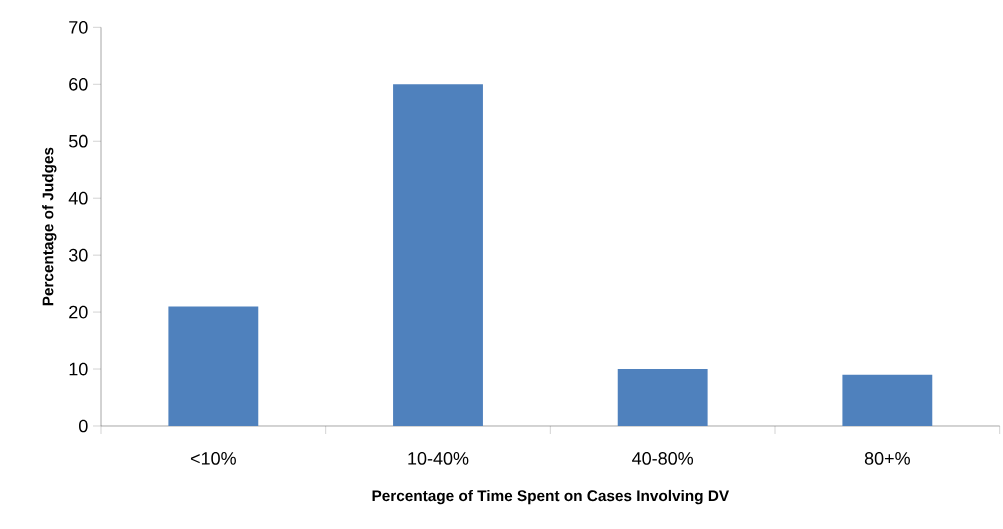 Image resolution: width=1003 pixels, height=529 pixels. I want to click on x-tick-label: 80+%, so click(887, 458).